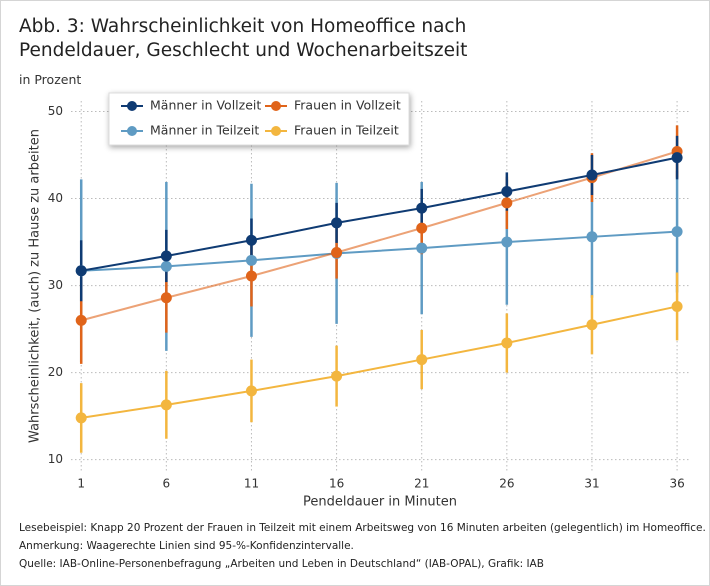 This screenshot has height=586, width=710. Describe the element at coordinates (55, 372) in the screenshot. I see `y-tick-label: 20` at that location.